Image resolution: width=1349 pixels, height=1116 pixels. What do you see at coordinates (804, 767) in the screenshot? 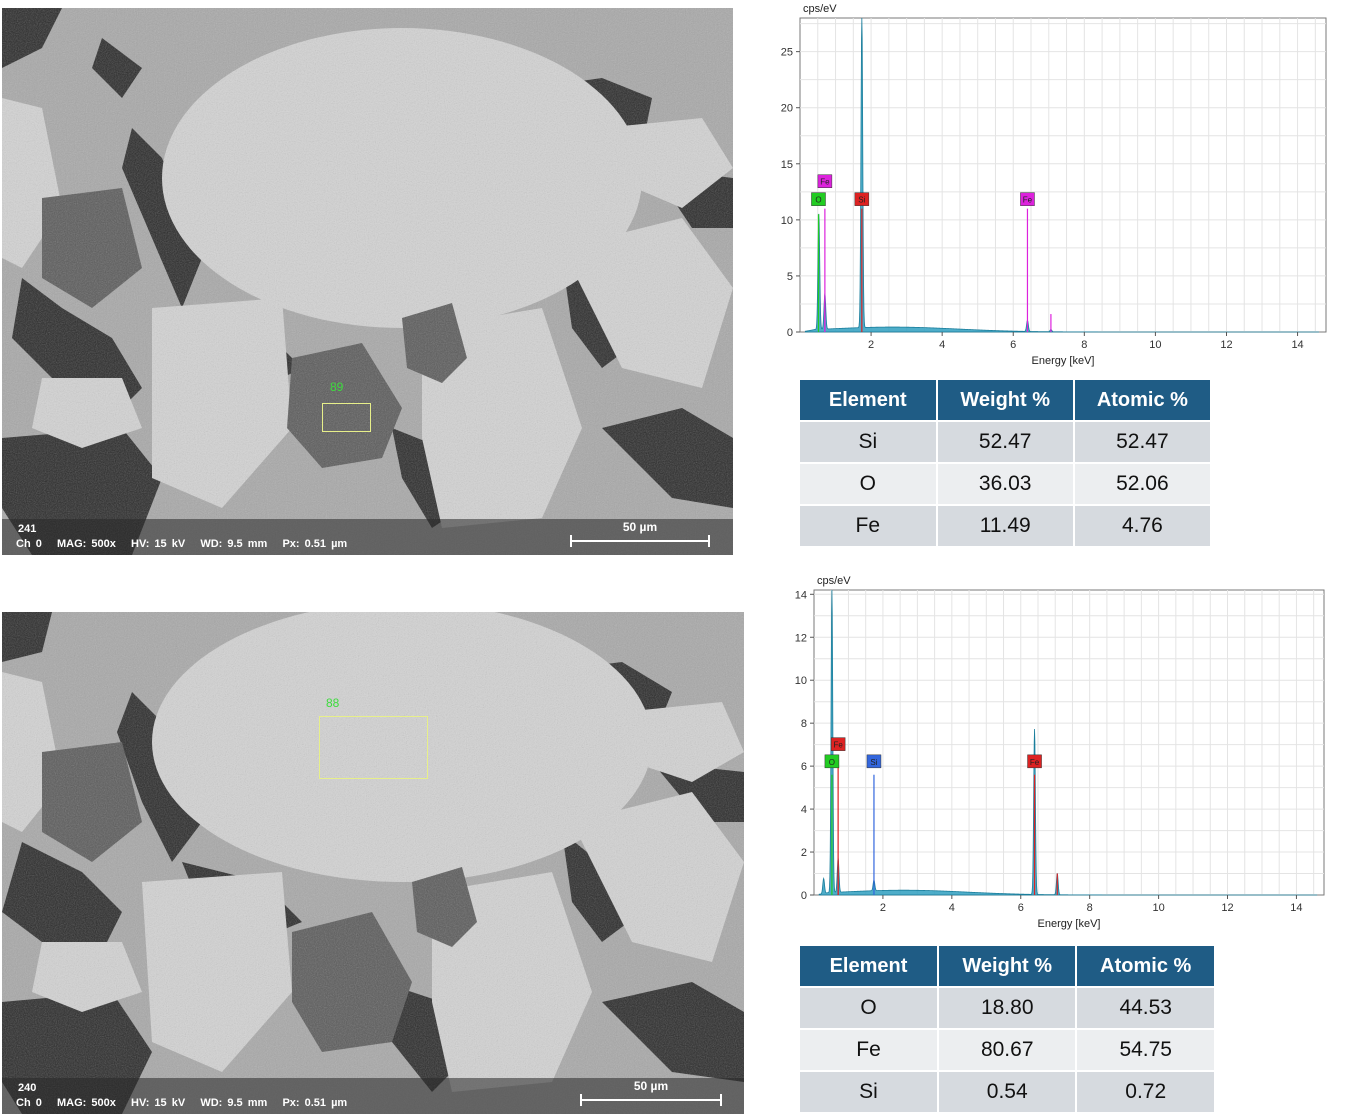
I see `y-tick-label: 6` at bounding box center [804, 767].